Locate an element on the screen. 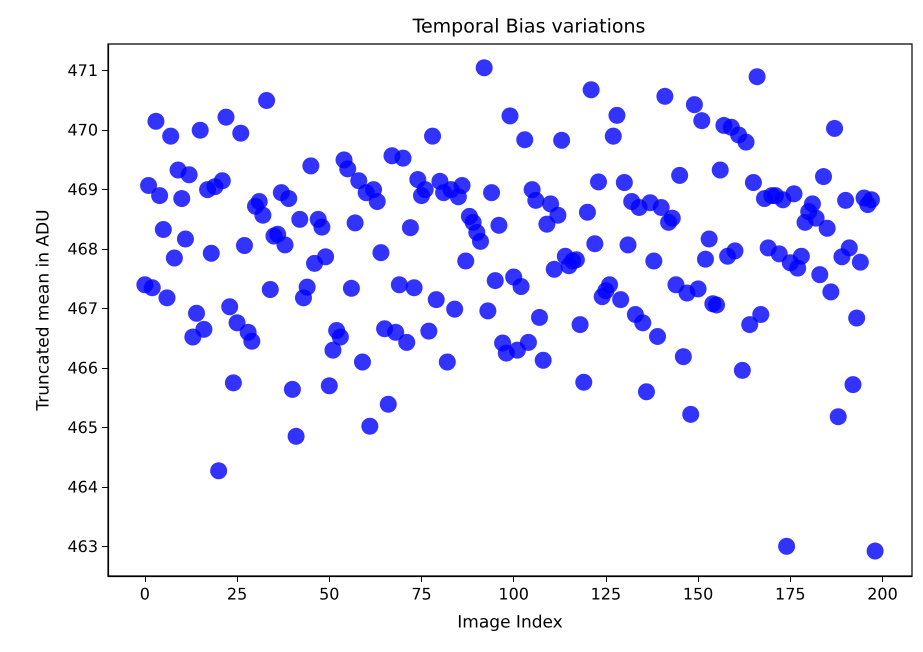 The width and height of the screenshot is (923, 652). x-tick-label: 0 is located at coordinates (145, 594).